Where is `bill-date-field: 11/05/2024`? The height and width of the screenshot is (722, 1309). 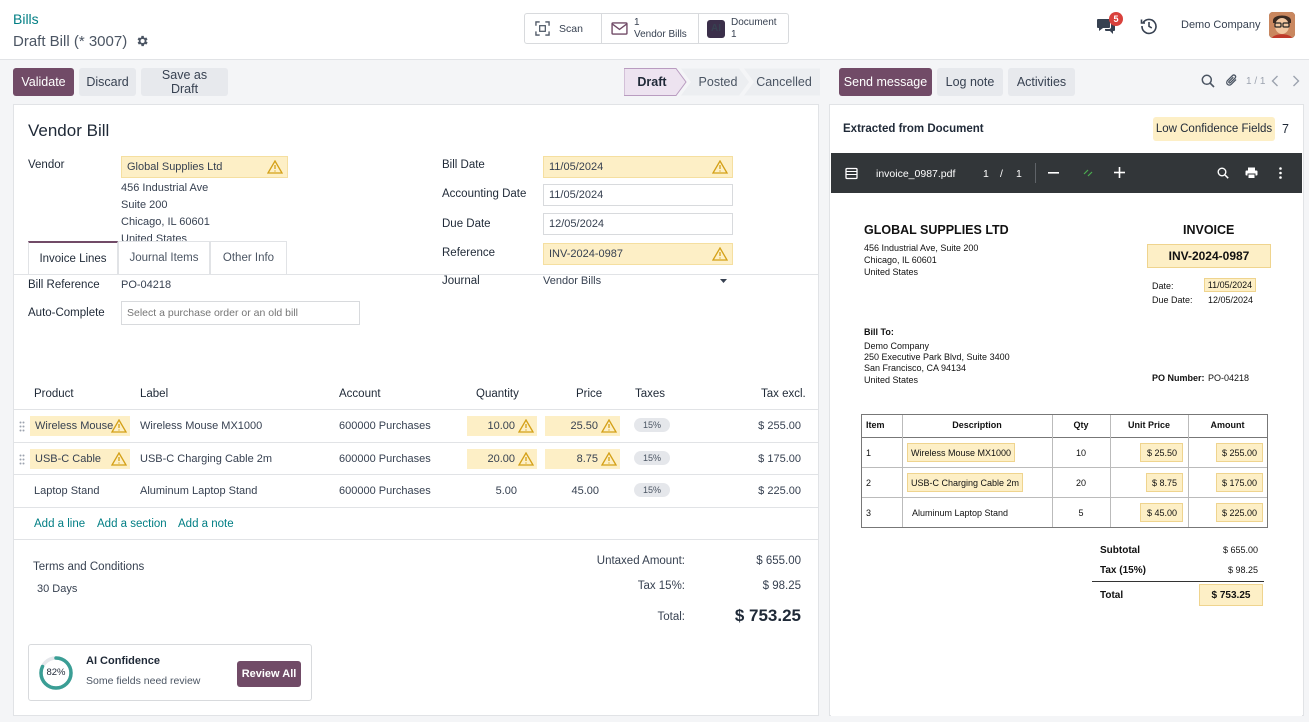 bill-date-field: 11/05/2024 is located at coordinates (638, 167).